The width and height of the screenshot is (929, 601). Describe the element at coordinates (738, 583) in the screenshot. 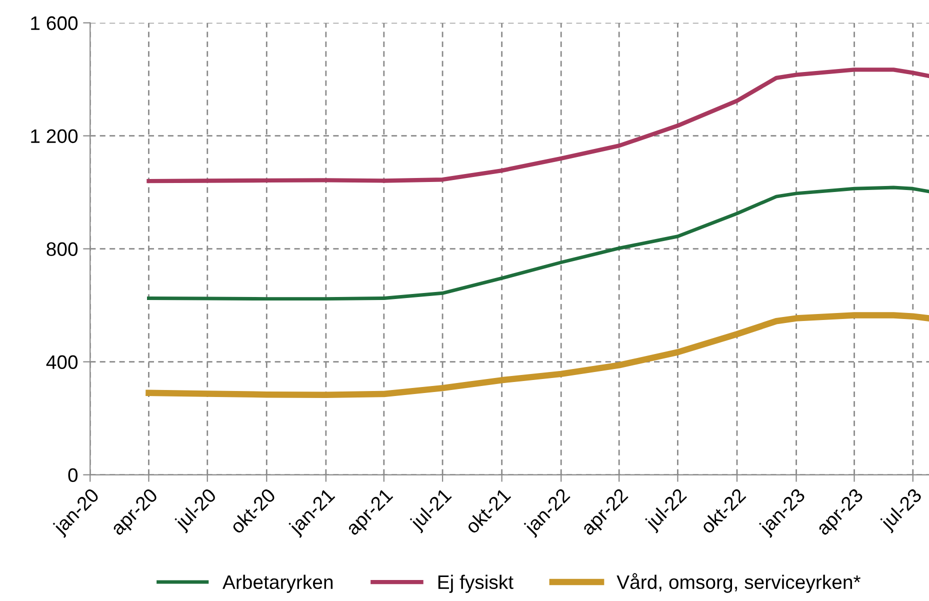

I see `legend-label: Vård, omsorg, serviceyrken*` at that location.